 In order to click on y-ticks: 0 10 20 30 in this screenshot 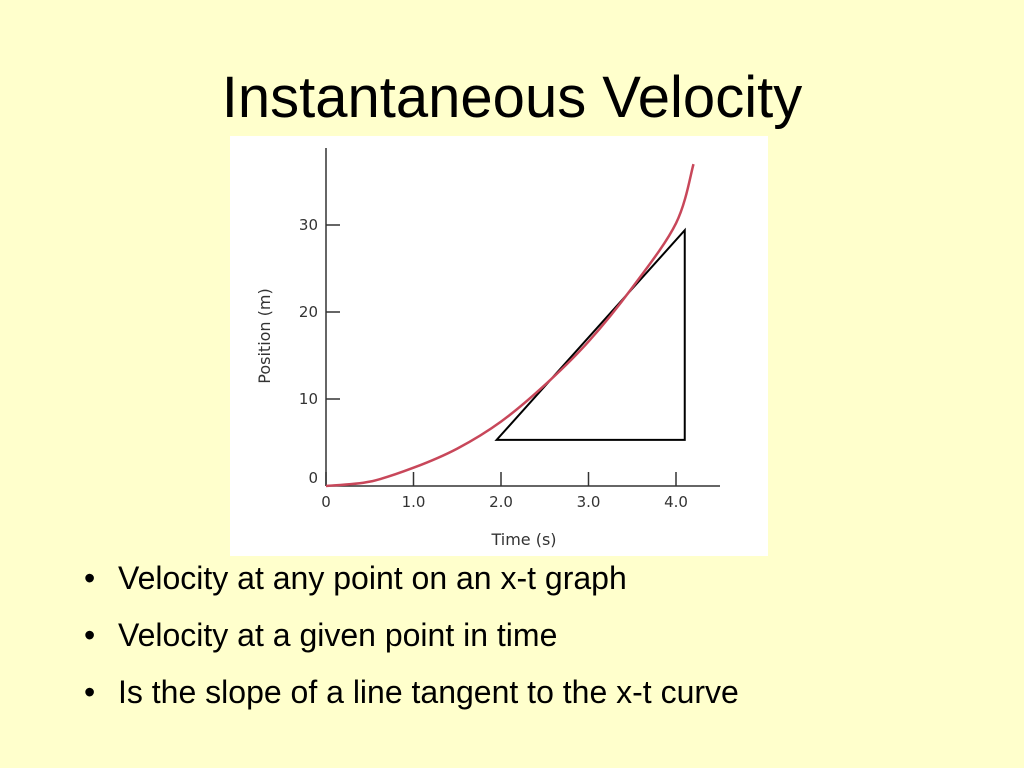, I will do `click(319, 351)`.